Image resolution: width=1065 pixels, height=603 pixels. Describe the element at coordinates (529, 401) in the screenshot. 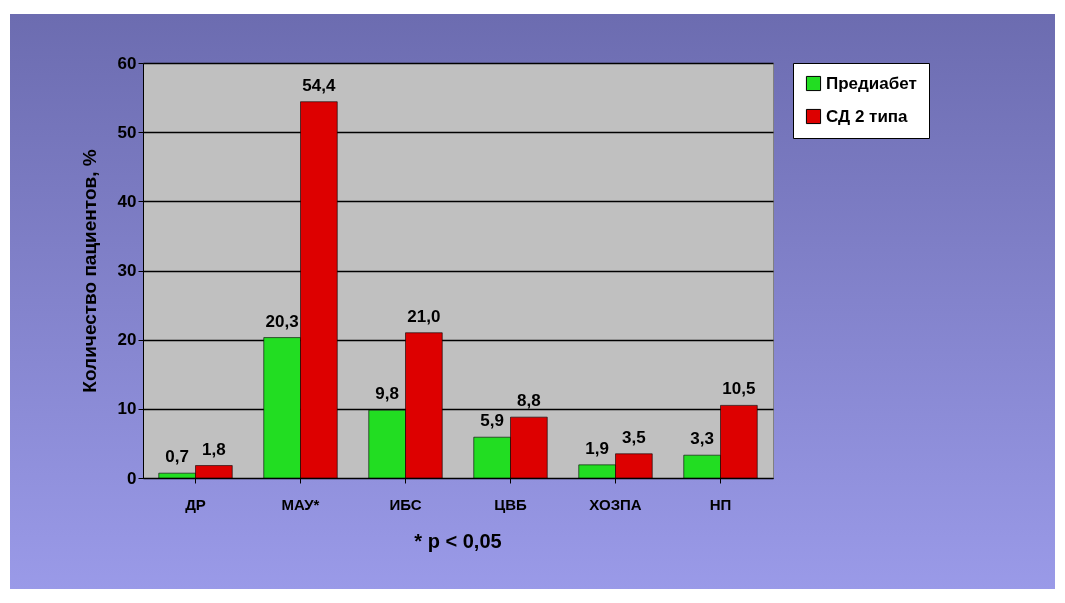

I see `data-label: 8,8` at that location.